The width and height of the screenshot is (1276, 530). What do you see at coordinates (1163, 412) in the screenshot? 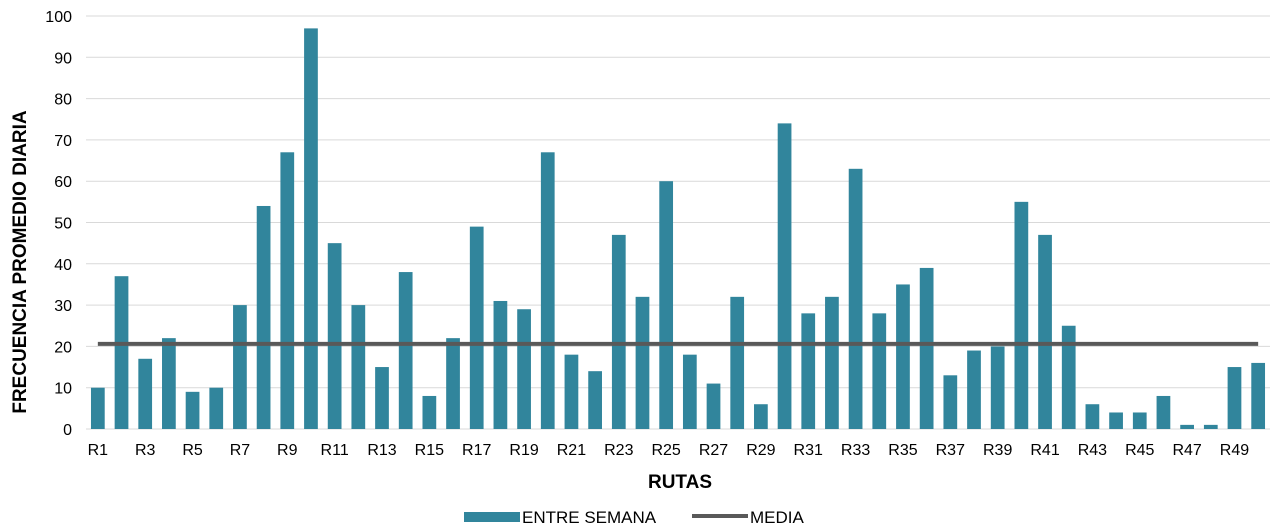
I see `bar-r46` at bounding box center [1163, 412].